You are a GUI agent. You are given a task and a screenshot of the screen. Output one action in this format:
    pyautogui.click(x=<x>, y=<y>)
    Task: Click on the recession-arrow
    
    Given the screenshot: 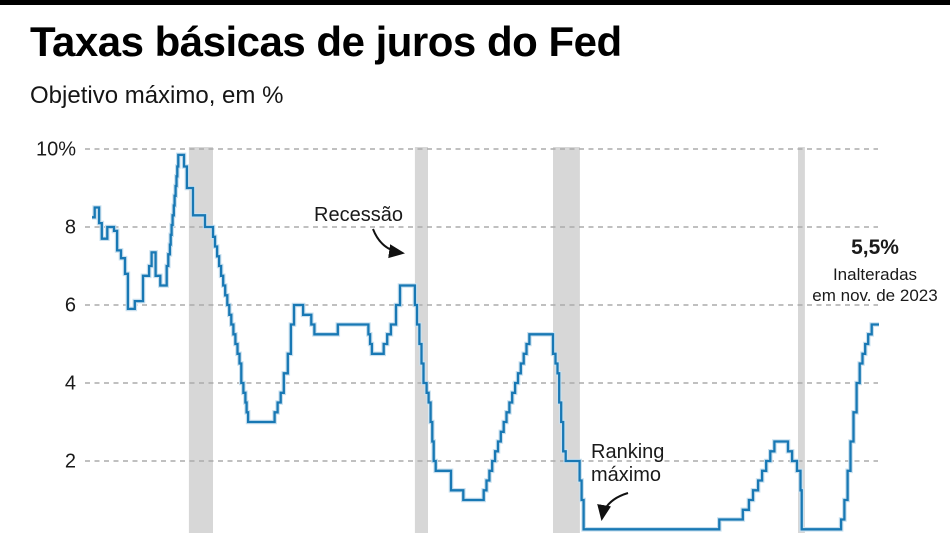 What is the action you would take?
    pyautogui.click(x=388, y=243)
    